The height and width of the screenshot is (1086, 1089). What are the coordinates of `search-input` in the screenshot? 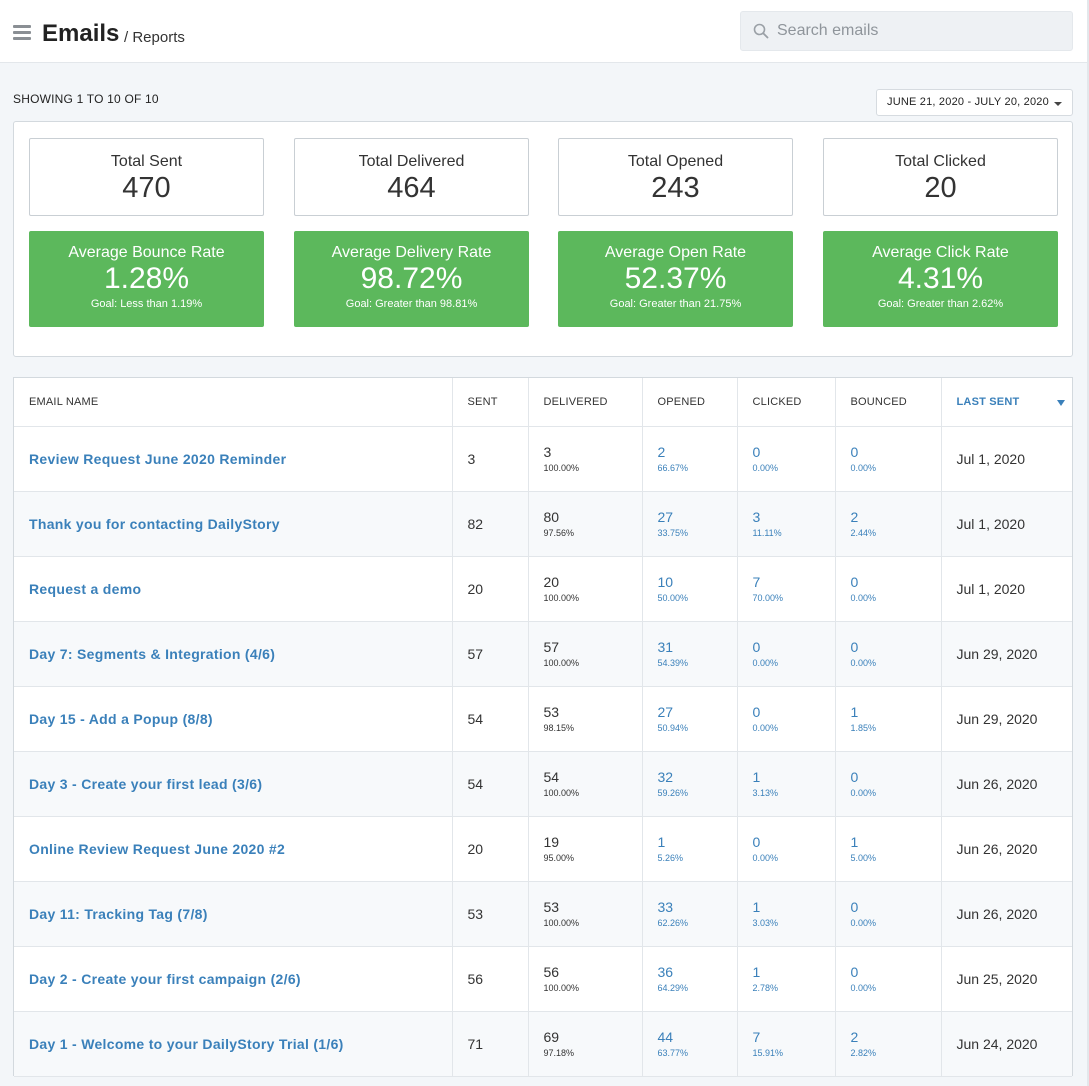 It's located at (922, 31).